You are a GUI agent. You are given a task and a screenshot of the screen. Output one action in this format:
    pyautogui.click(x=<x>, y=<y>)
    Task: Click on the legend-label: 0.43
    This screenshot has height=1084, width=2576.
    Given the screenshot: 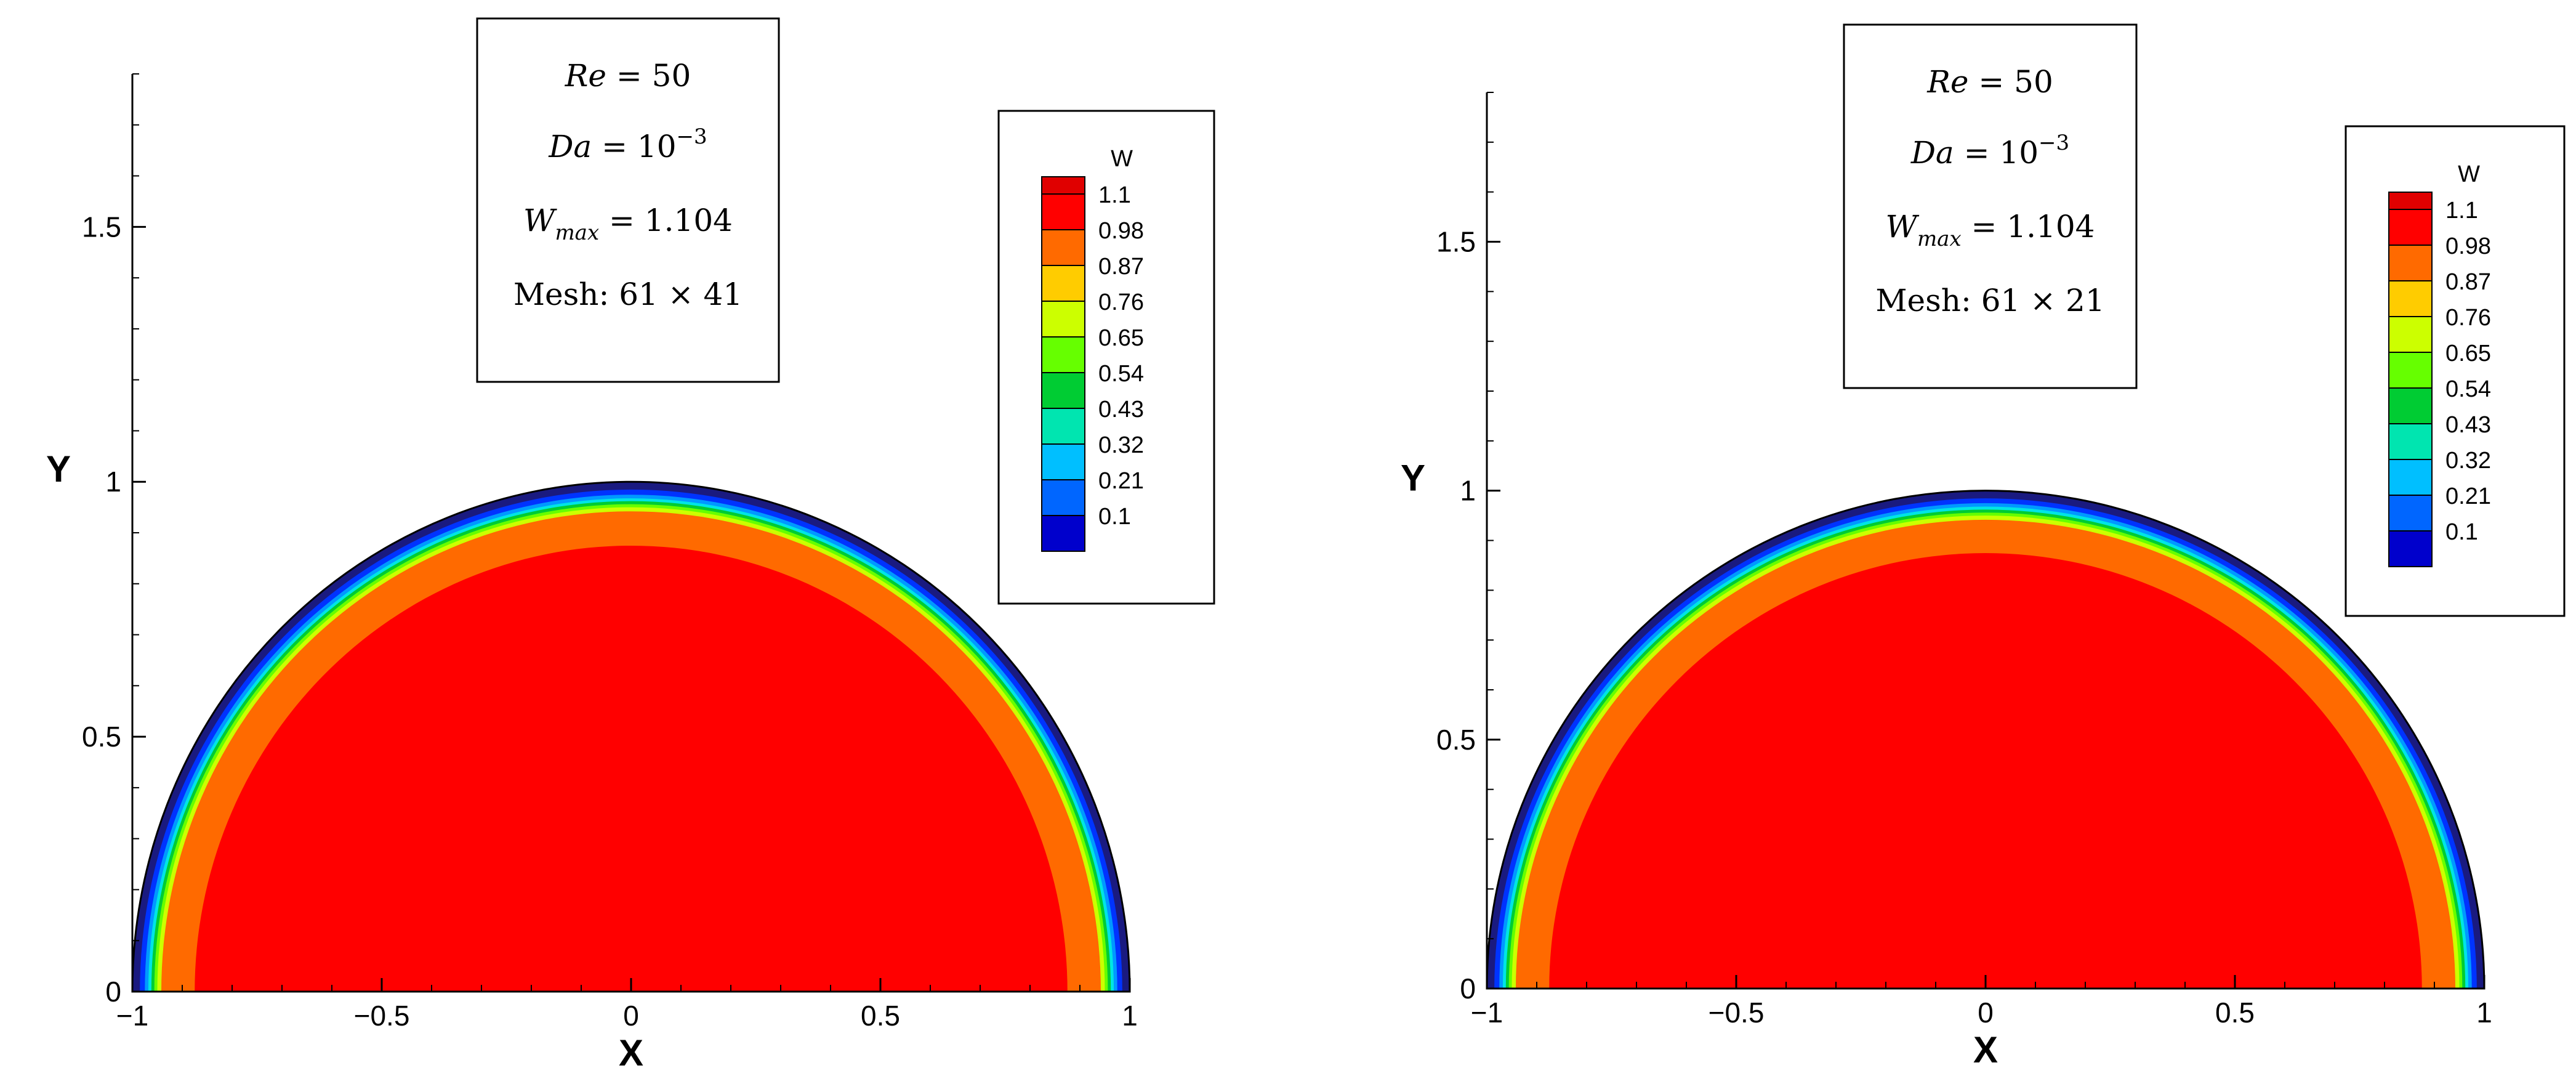 What is the action you would take?
    pyautogui.click(x=2468, y=425)
    